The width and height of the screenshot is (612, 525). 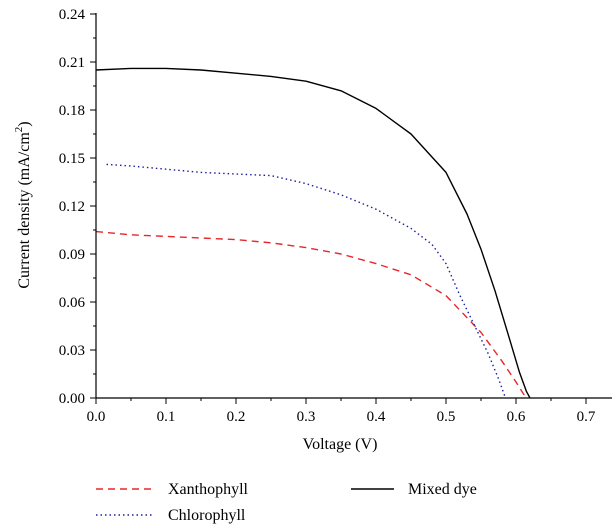 I want to click on legend-item-xanthophyll: Xanthophyll, so click(x=172, y=489).